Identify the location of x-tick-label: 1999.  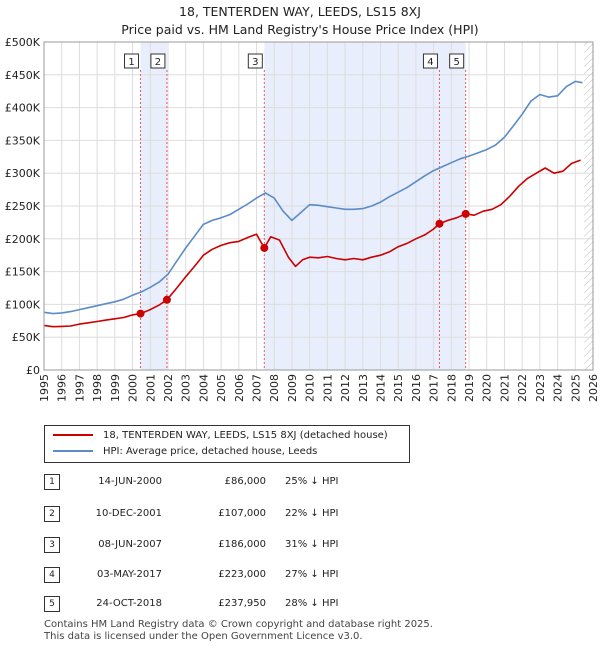
(115, 388).